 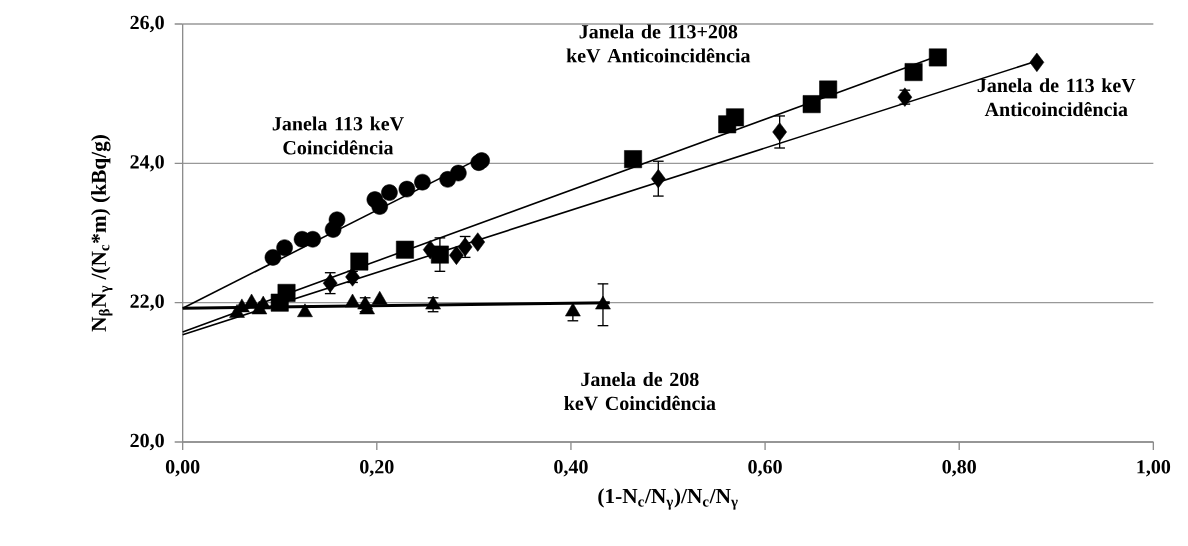 What do you see at coordinates (338, 135) in the screenshot?
I see `series-label: Janela 113 keV Coincidência` at bounding box center [338, 135].